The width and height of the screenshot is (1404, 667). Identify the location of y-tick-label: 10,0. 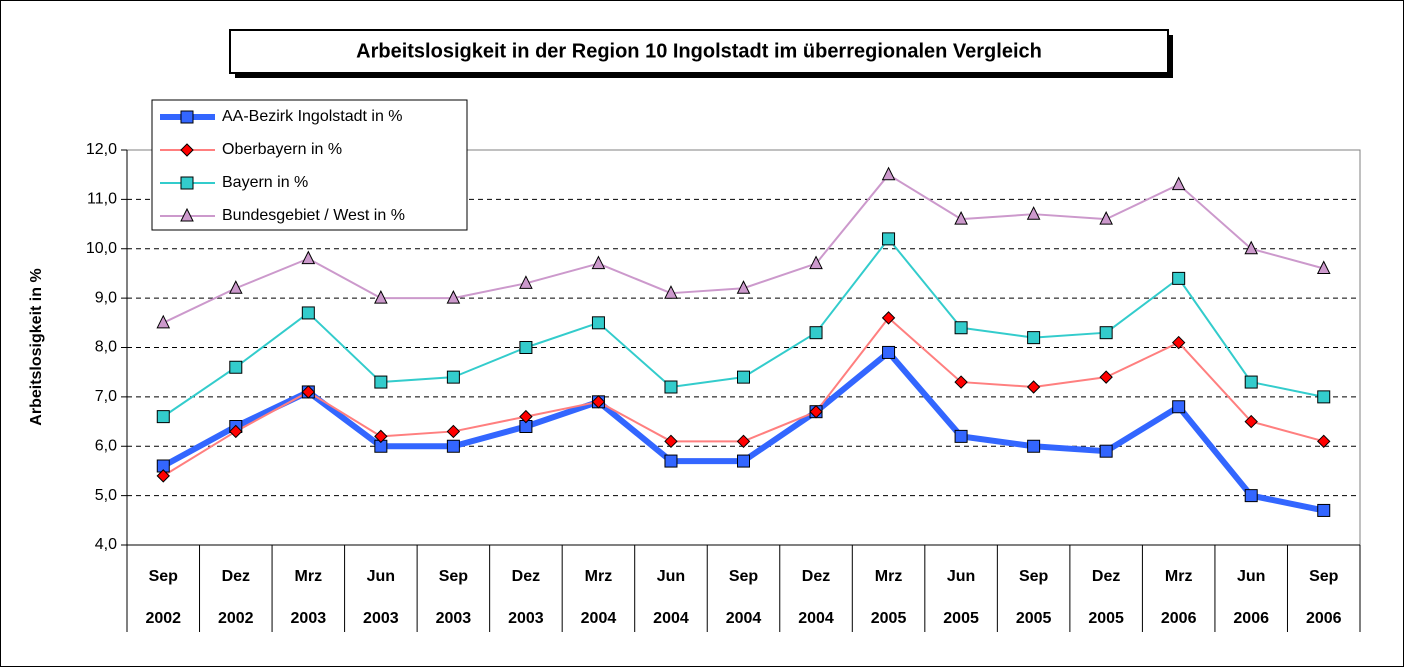
(101, 248).